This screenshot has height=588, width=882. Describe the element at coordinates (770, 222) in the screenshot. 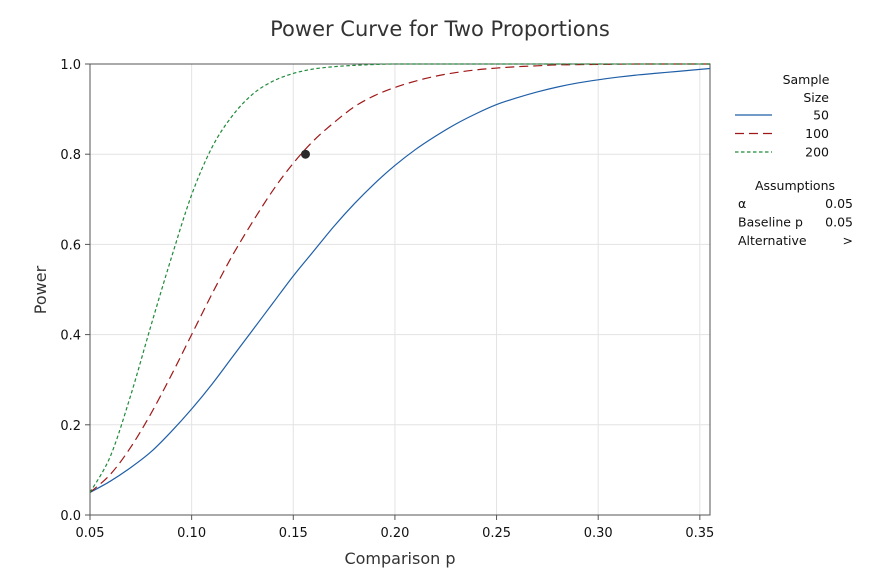

I see `assumption-label: Baseline p` at that location.